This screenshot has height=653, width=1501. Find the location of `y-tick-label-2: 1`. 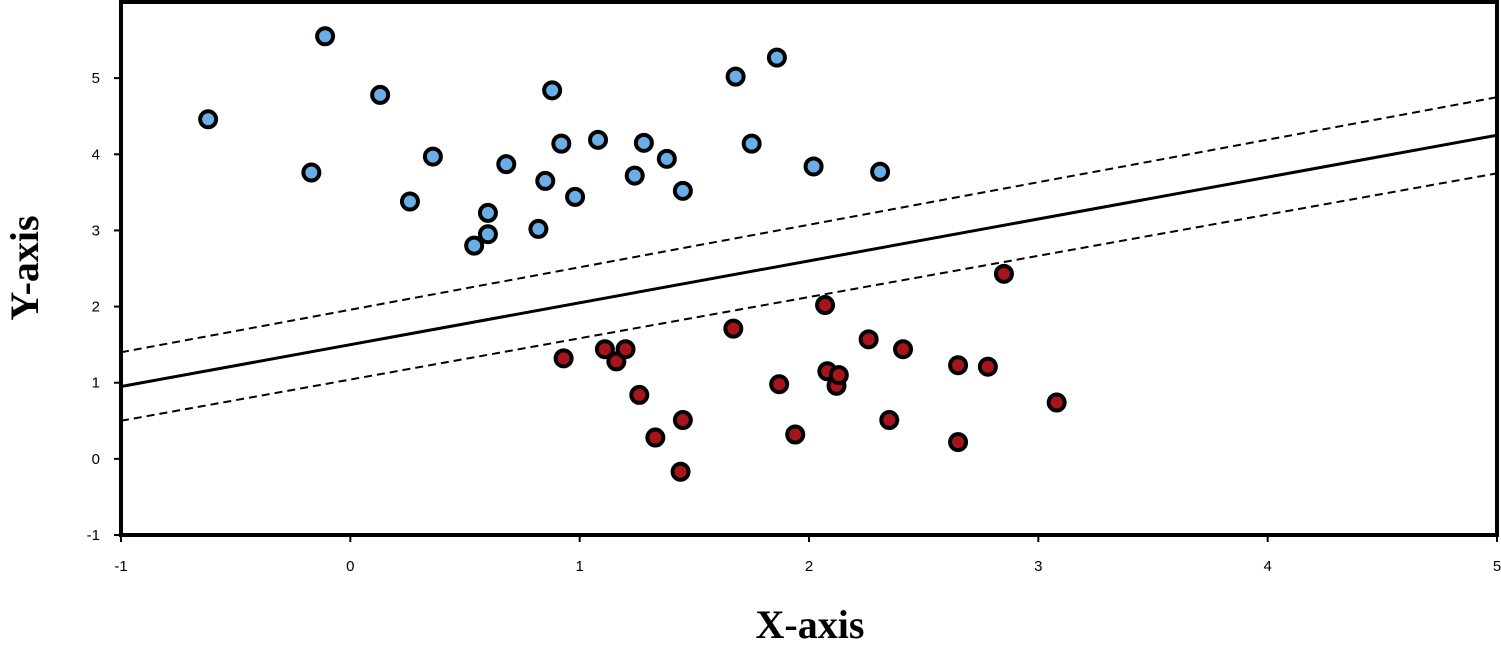

y-tick-label-2: 1 is located at coordinates (96, 383).